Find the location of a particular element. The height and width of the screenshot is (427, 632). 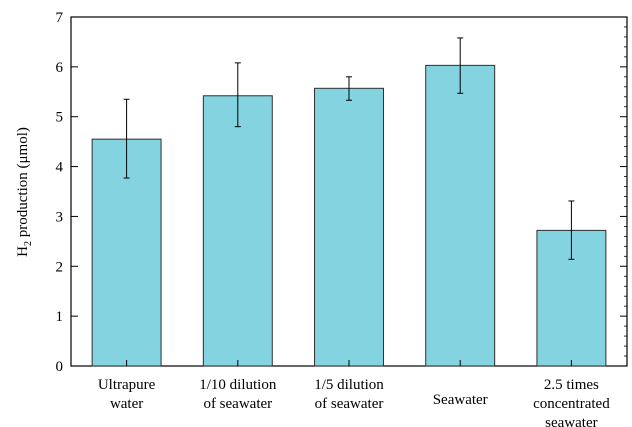

x-tick-label-3: Seawater is located at coordinates (460, 400).